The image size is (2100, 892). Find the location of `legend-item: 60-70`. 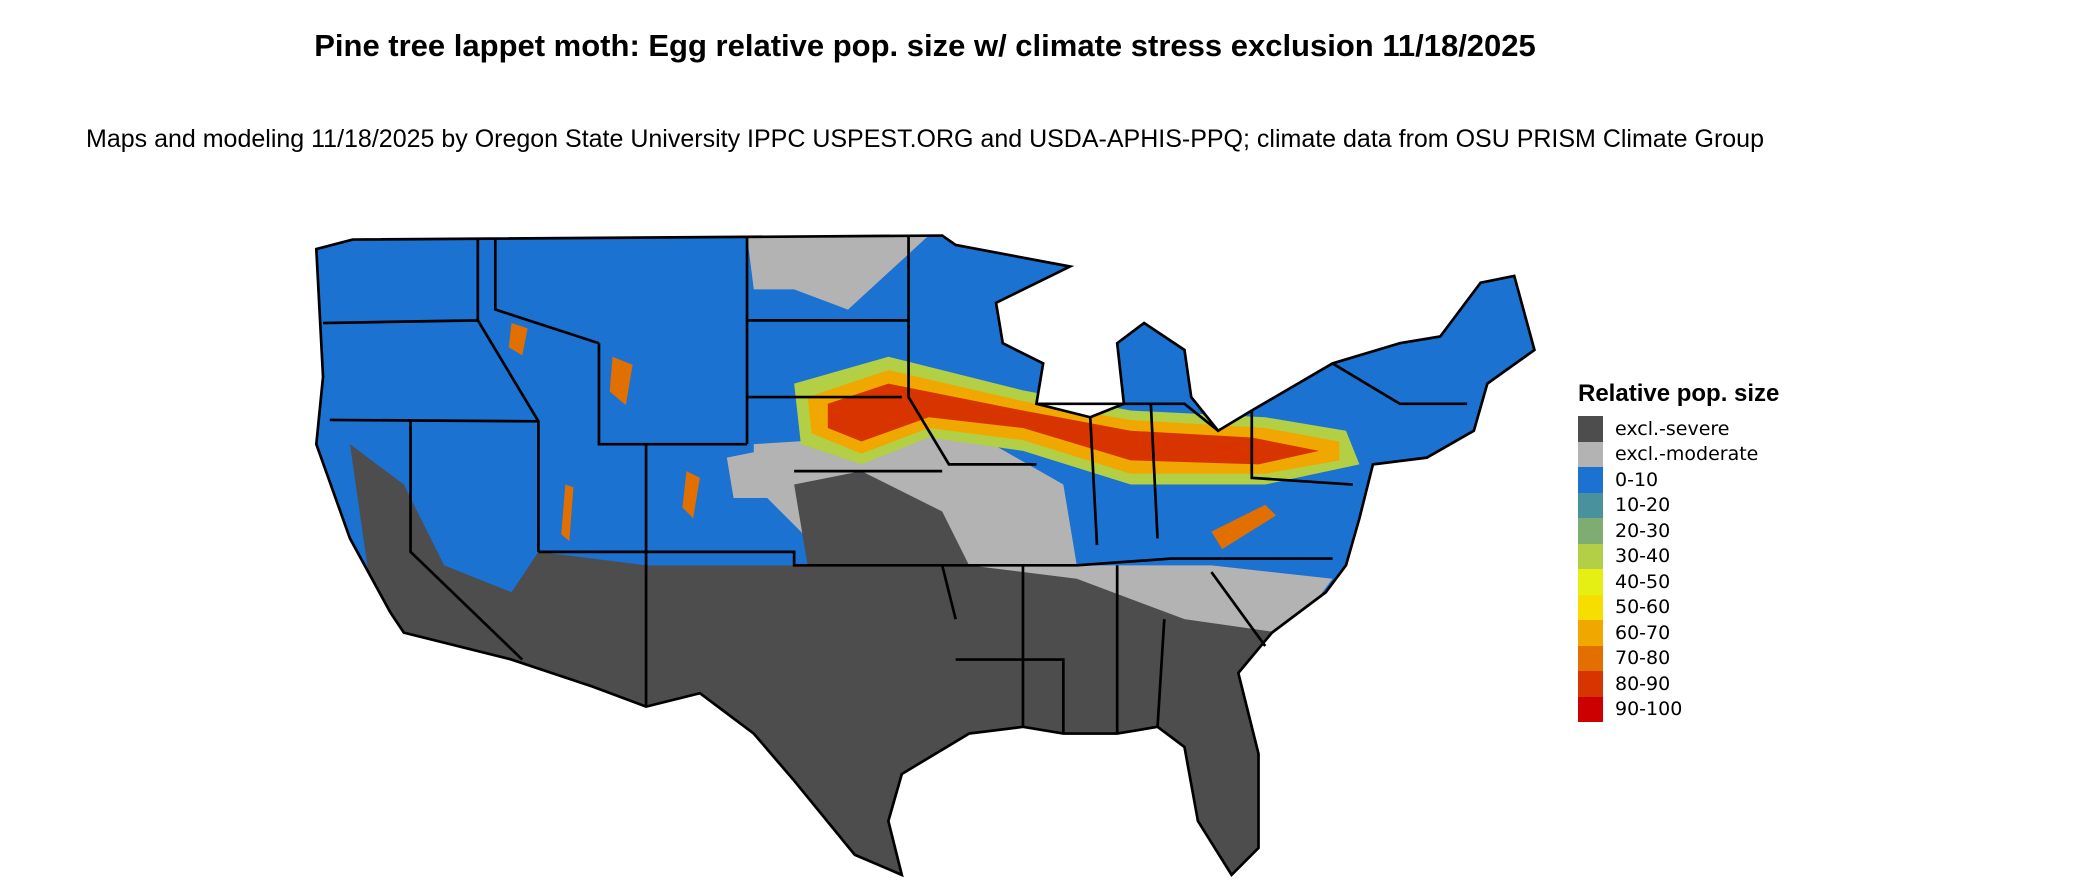

legend-item: 60-70 is located at coordinates (1678, 633).